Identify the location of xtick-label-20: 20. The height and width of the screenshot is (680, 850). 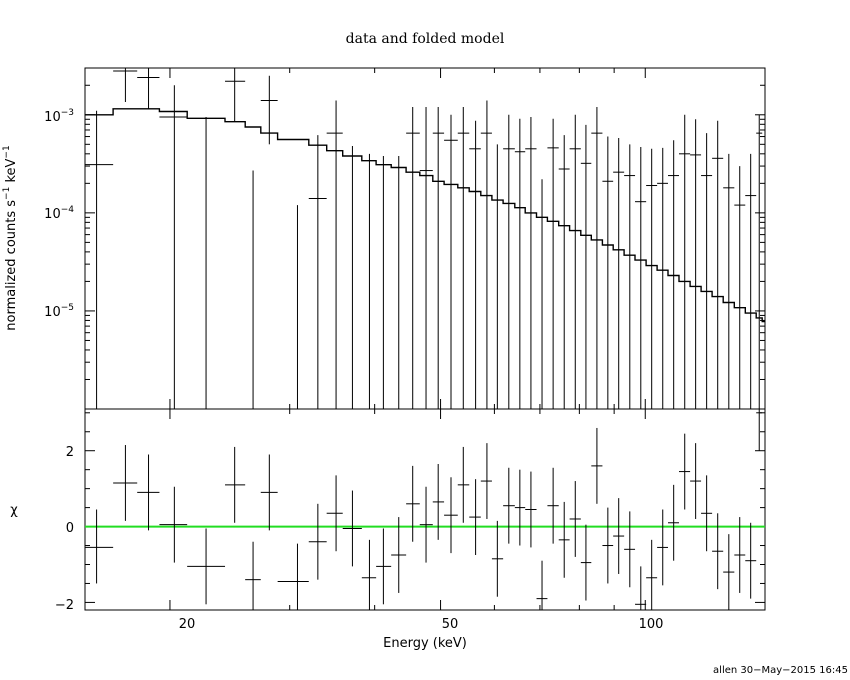
(187, 624).